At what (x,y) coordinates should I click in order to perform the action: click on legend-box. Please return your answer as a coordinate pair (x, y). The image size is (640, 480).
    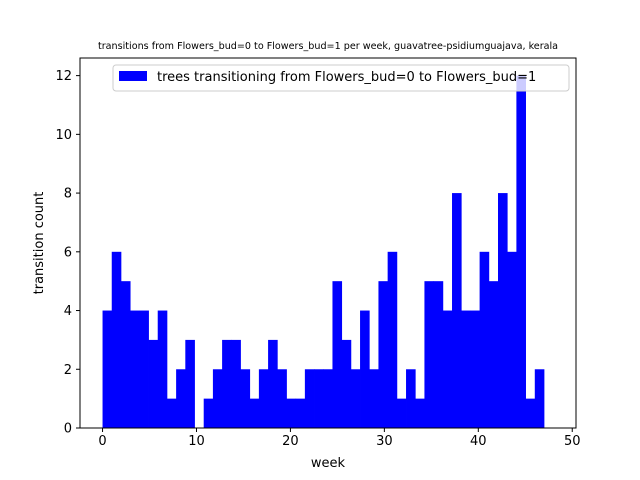
    Looking at the image, I should click on (341, 78).